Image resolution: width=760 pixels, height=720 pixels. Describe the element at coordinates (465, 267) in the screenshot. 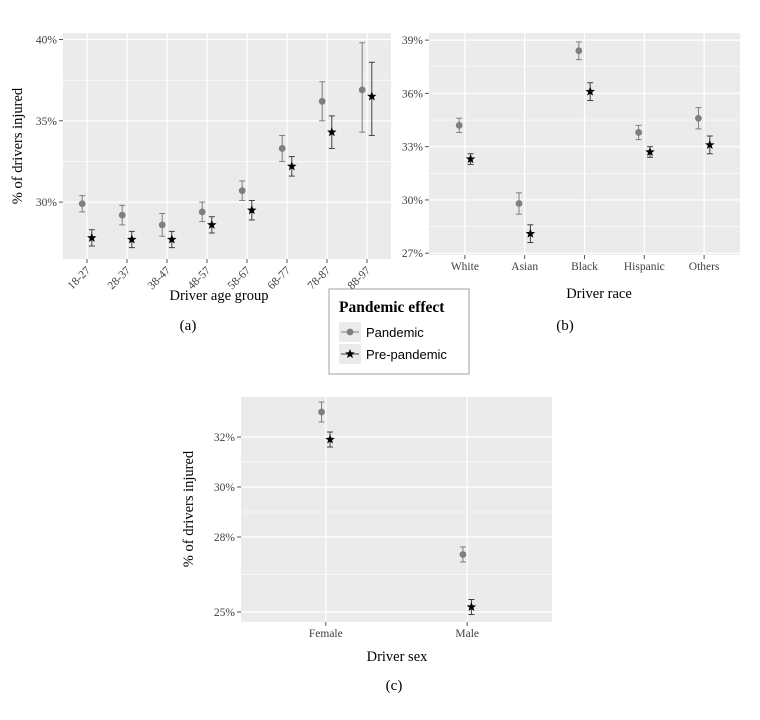

I see `x-tick-label: White` at that location.